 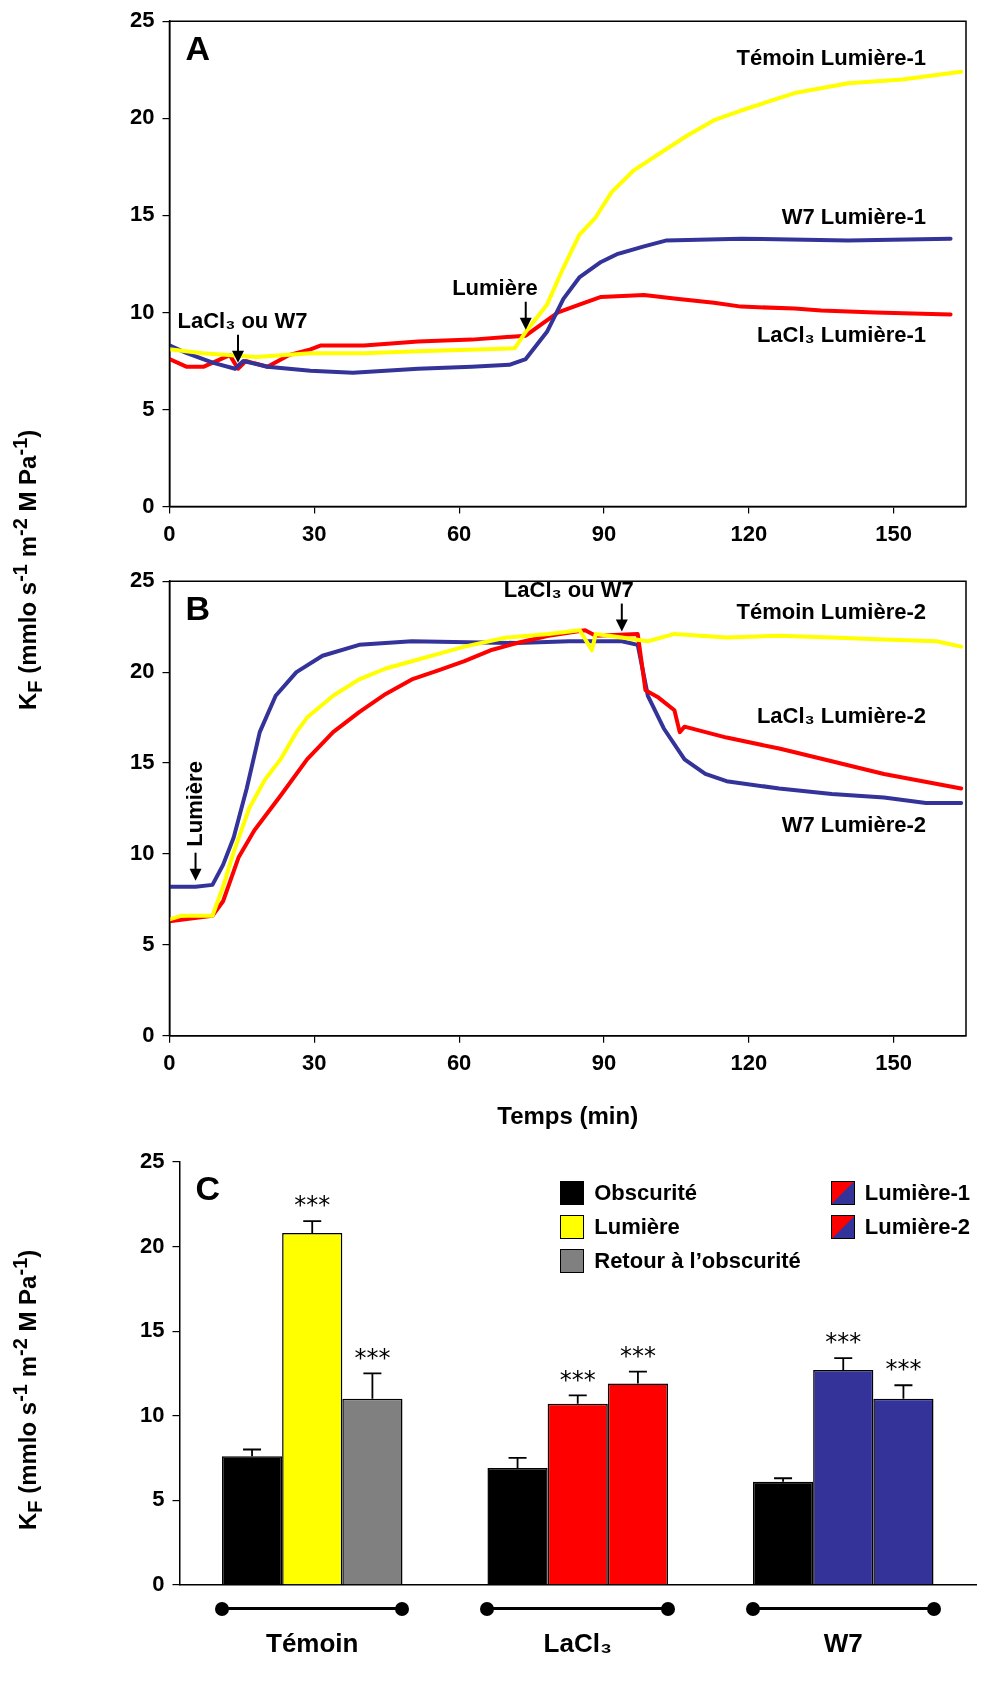 I want to click on series-label: Témoin Lumière-1, so click(x=831, y=57).